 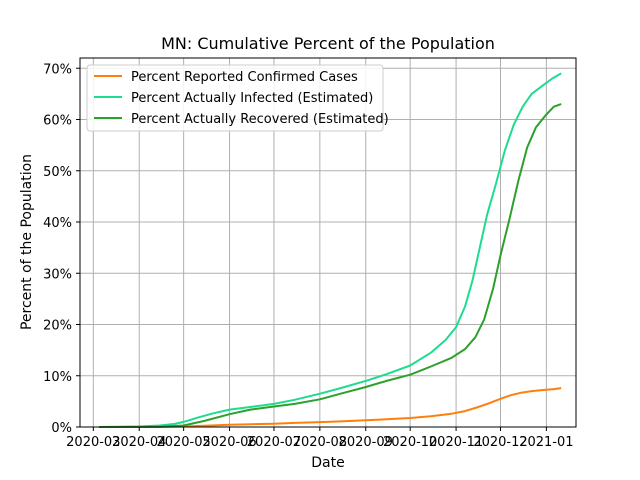 I want to click on x-tick-label: 2020-12, so click(x=500, y=442).